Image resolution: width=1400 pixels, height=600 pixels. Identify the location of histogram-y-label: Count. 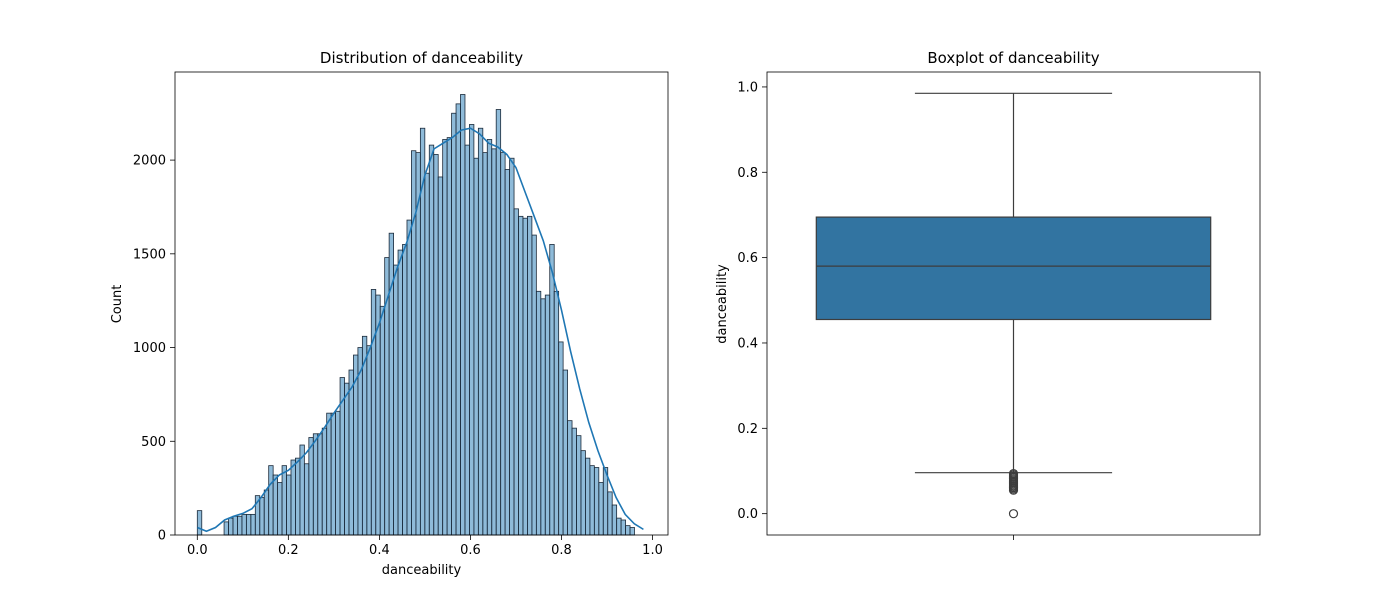
(117, 304).